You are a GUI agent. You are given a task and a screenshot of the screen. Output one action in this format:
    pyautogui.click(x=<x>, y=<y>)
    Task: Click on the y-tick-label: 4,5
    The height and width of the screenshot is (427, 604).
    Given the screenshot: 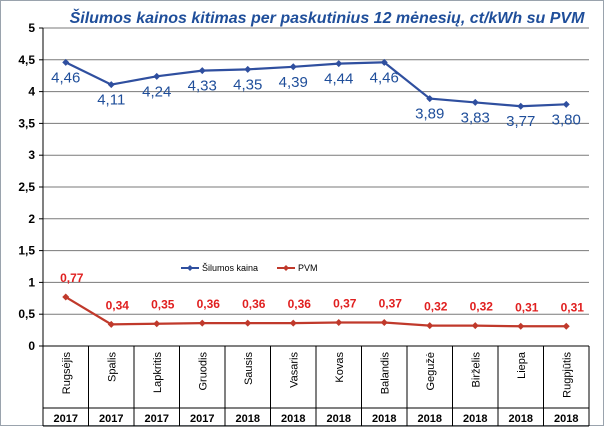 What is the action you would take?
    pyautogui.click(x=26, y=60)
    